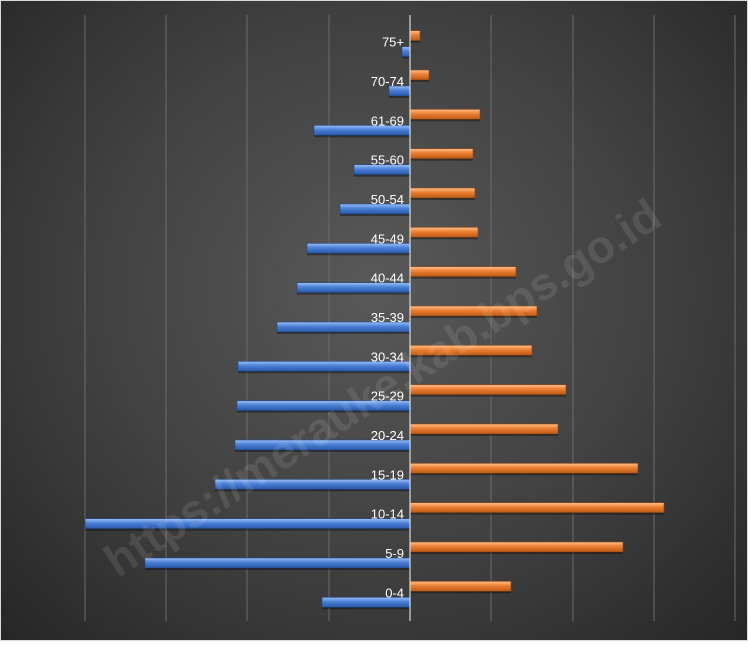  Describe the element at coordinates (387, 396) in the screenshot. I see `category-label: 25-29` at that location.